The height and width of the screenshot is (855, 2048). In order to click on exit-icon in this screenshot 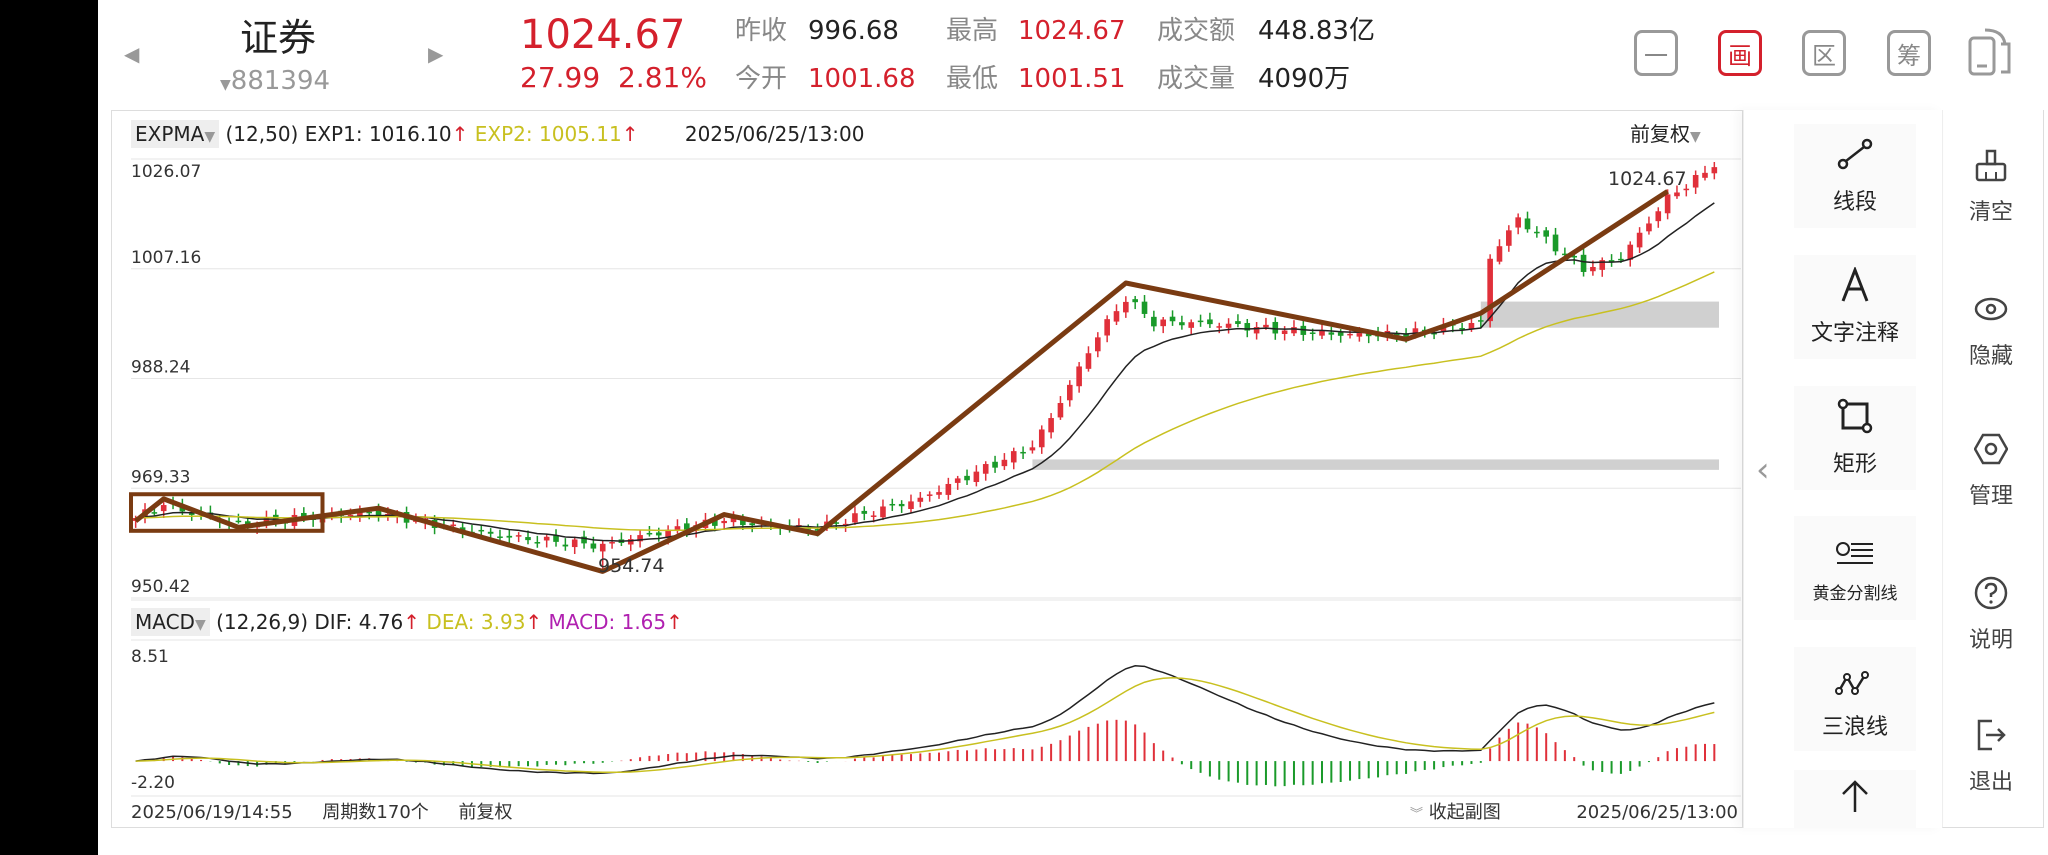, I will do `click(1991, 738)`.